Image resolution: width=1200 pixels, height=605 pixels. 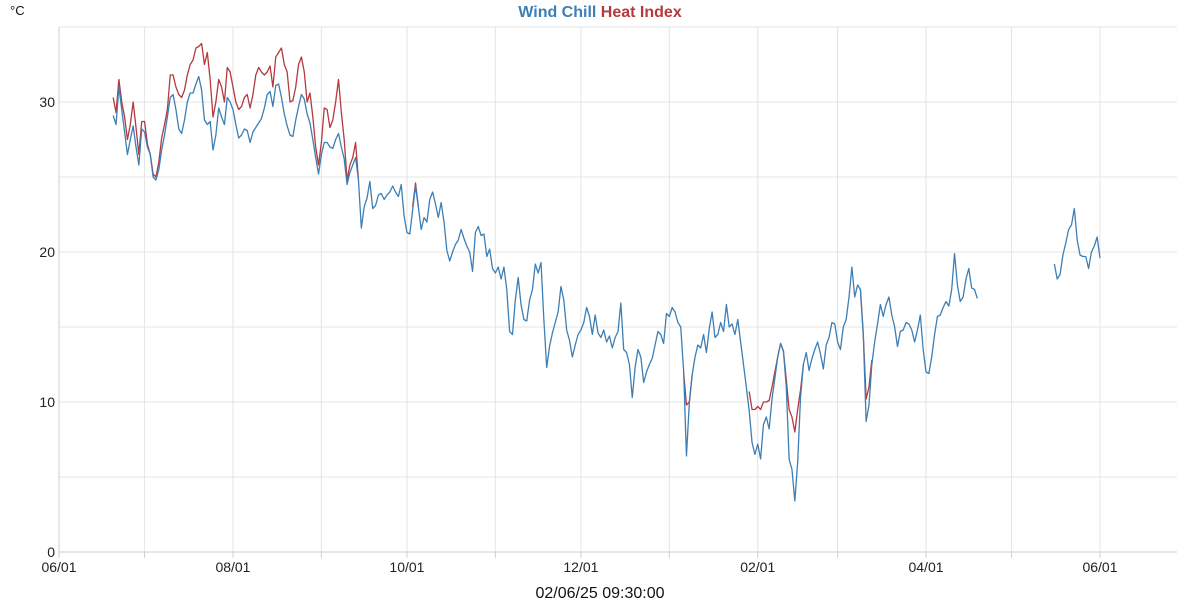 I want to click on chart-title: Wind Chill Heat Index, so click(x=600, y=12).